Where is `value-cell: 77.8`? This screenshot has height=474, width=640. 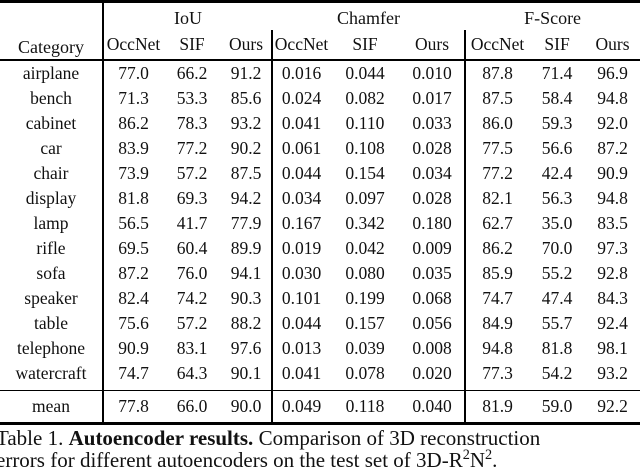
value-cell: 77.8 is located at coordinates (133, 406).